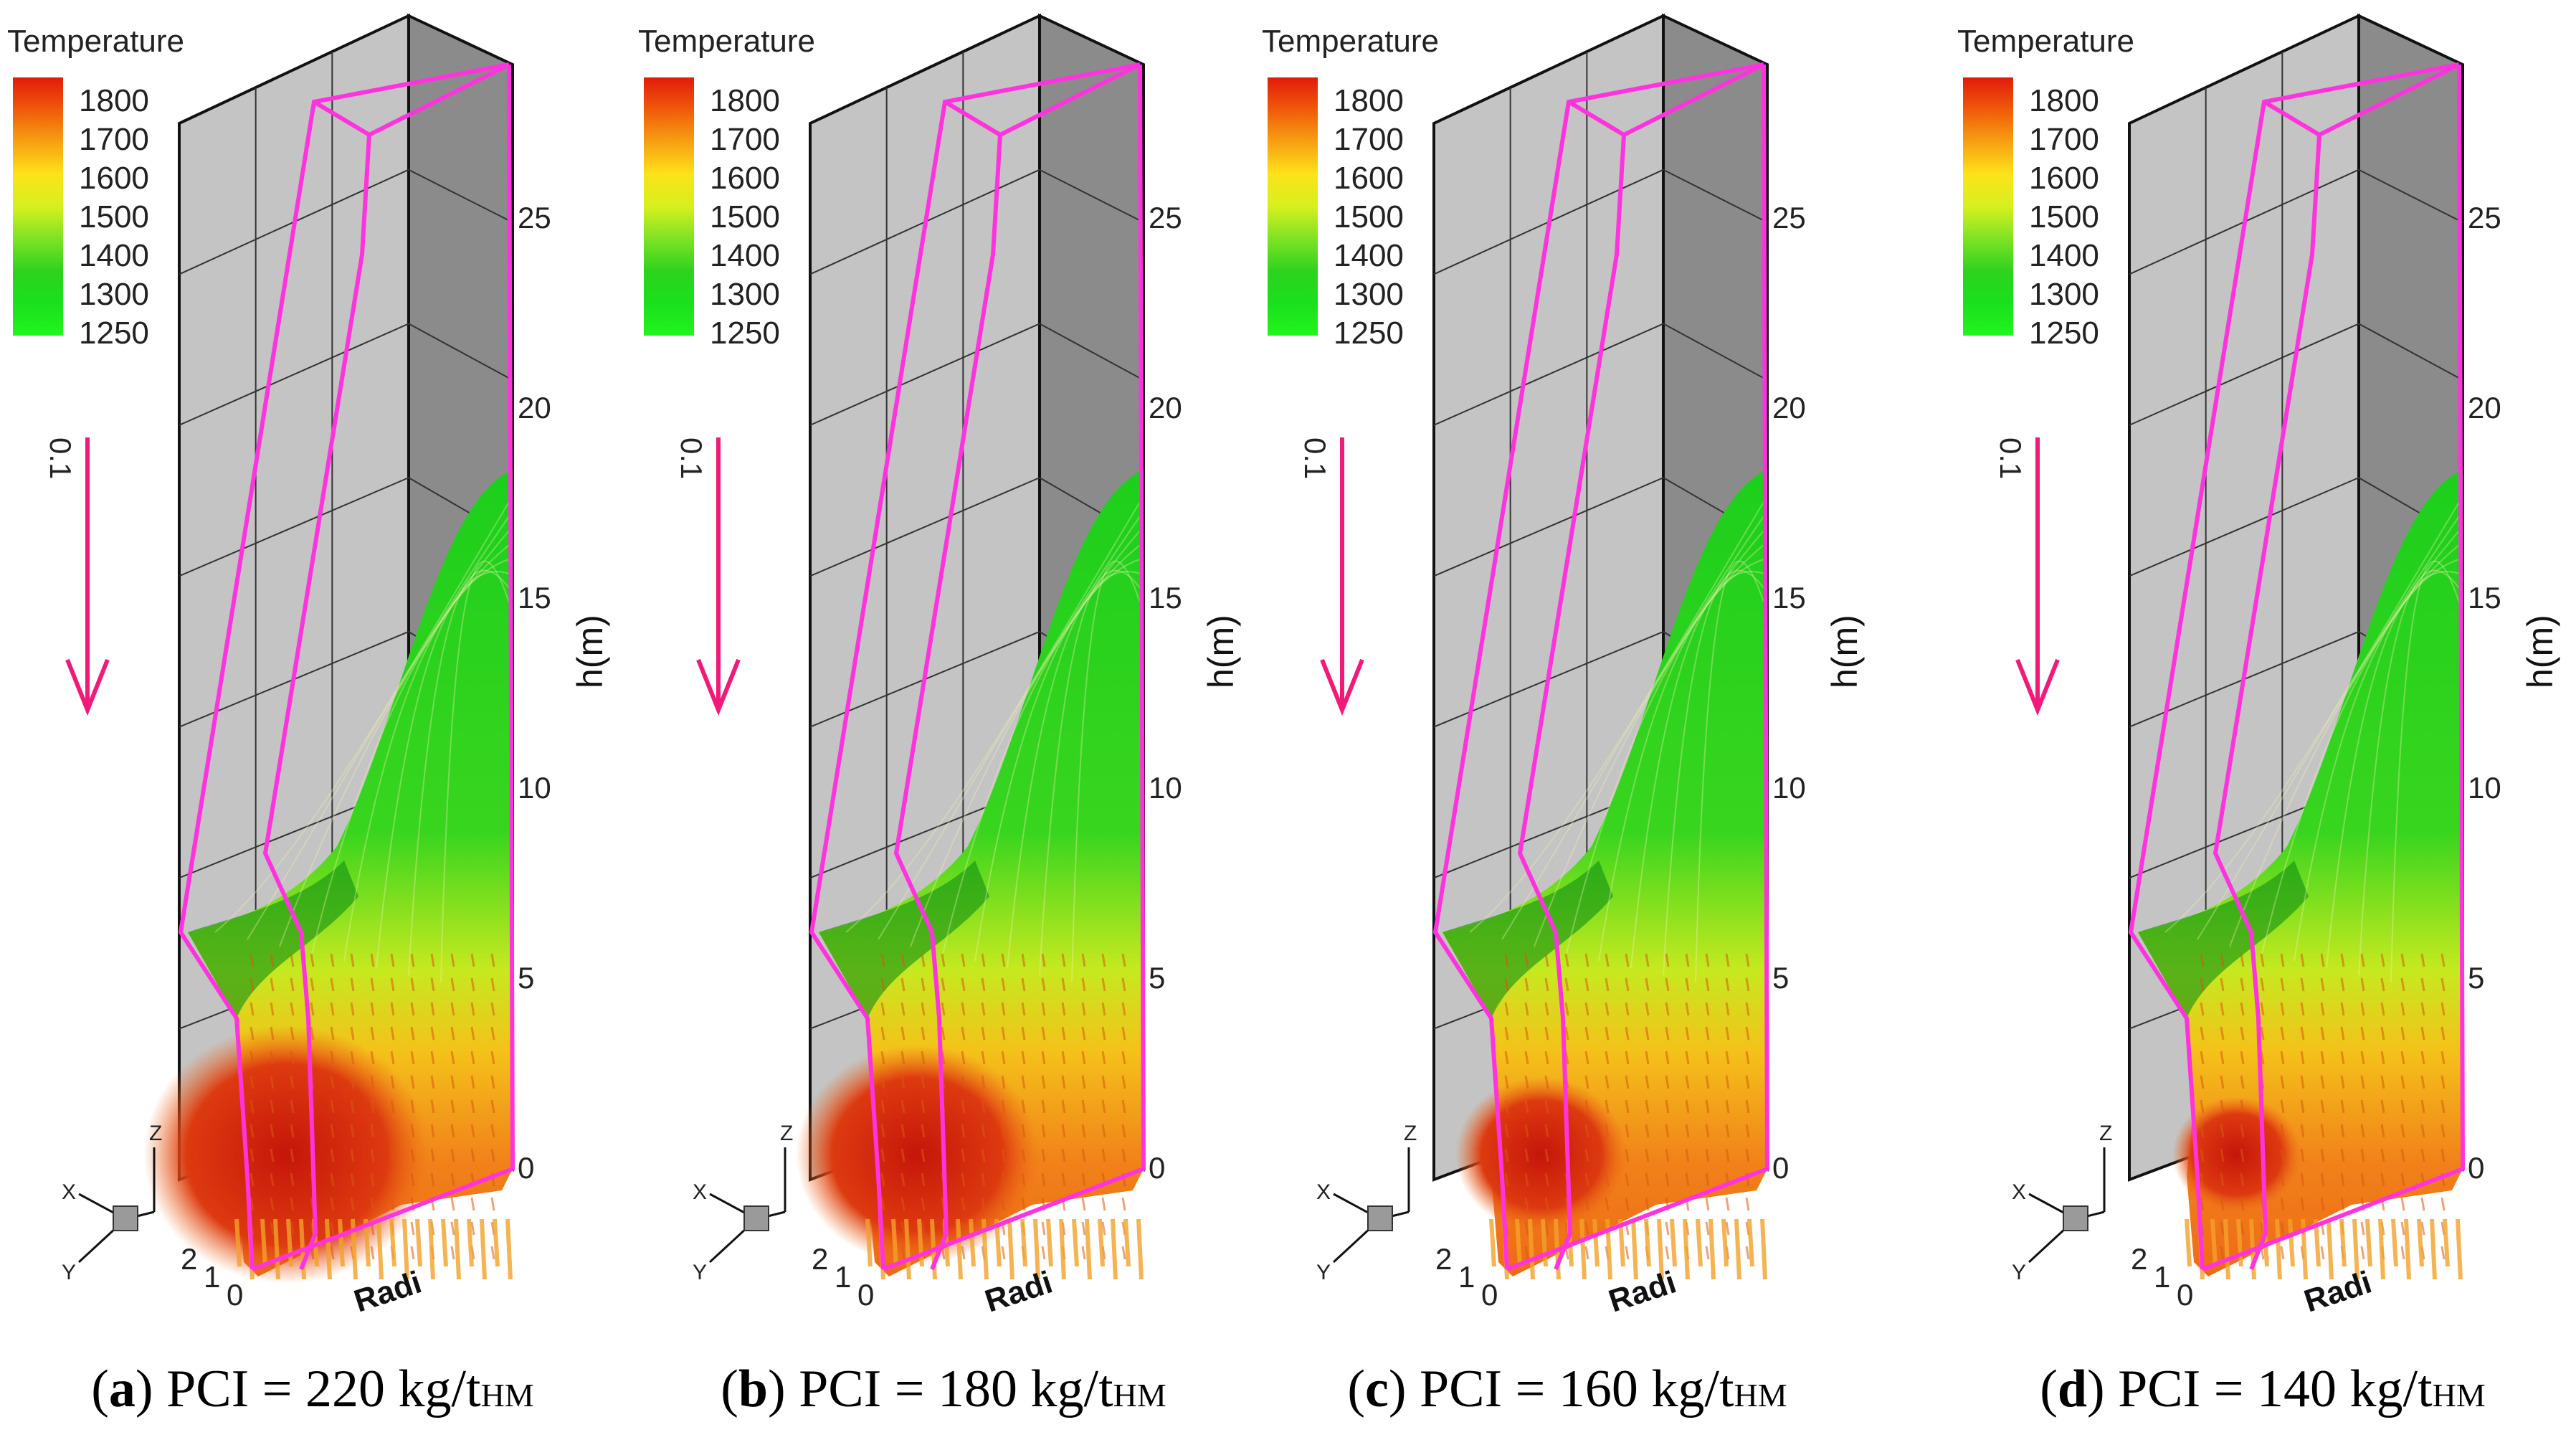 This screenshot has height=1450, width=2576. What do you see at coordinates (753, 1389) in the screenshot?
I see `caption-letter: b` at bounding box center [753, 1389].